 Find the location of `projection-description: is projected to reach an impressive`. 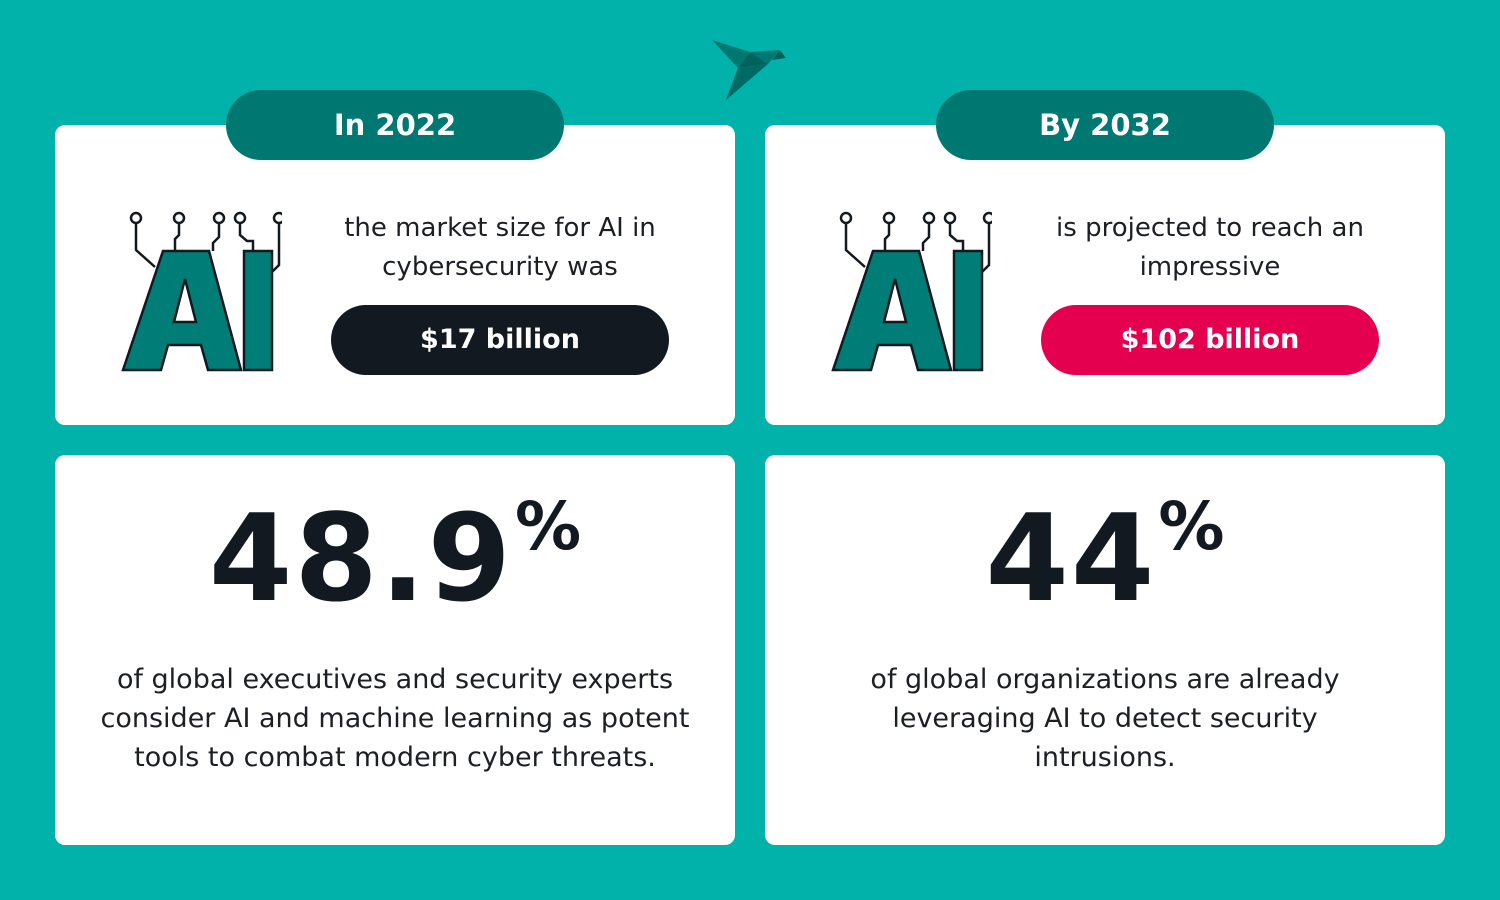

projection-description: is projected to reach an impressive is located at coordinates (1210, 247).